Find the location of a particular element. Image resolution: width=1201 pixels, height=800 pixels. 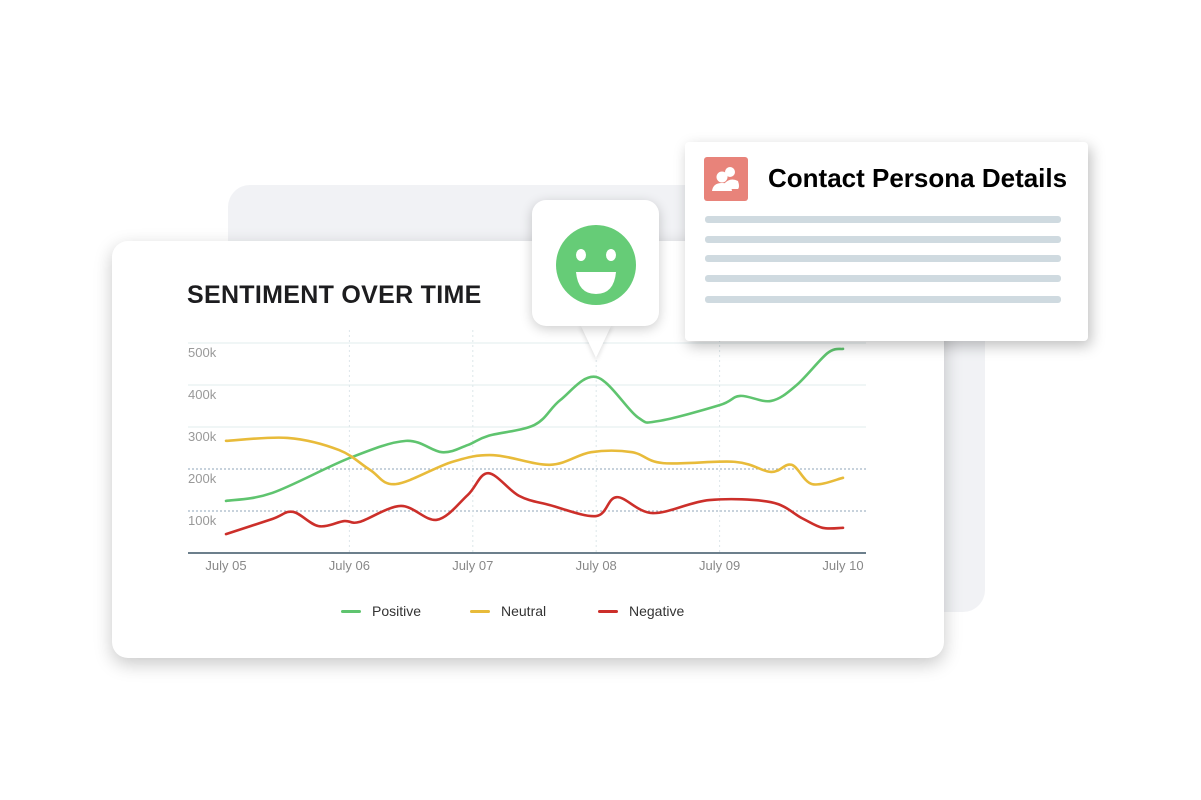

legend-swatch-positive is located at coordinates (351, 611).